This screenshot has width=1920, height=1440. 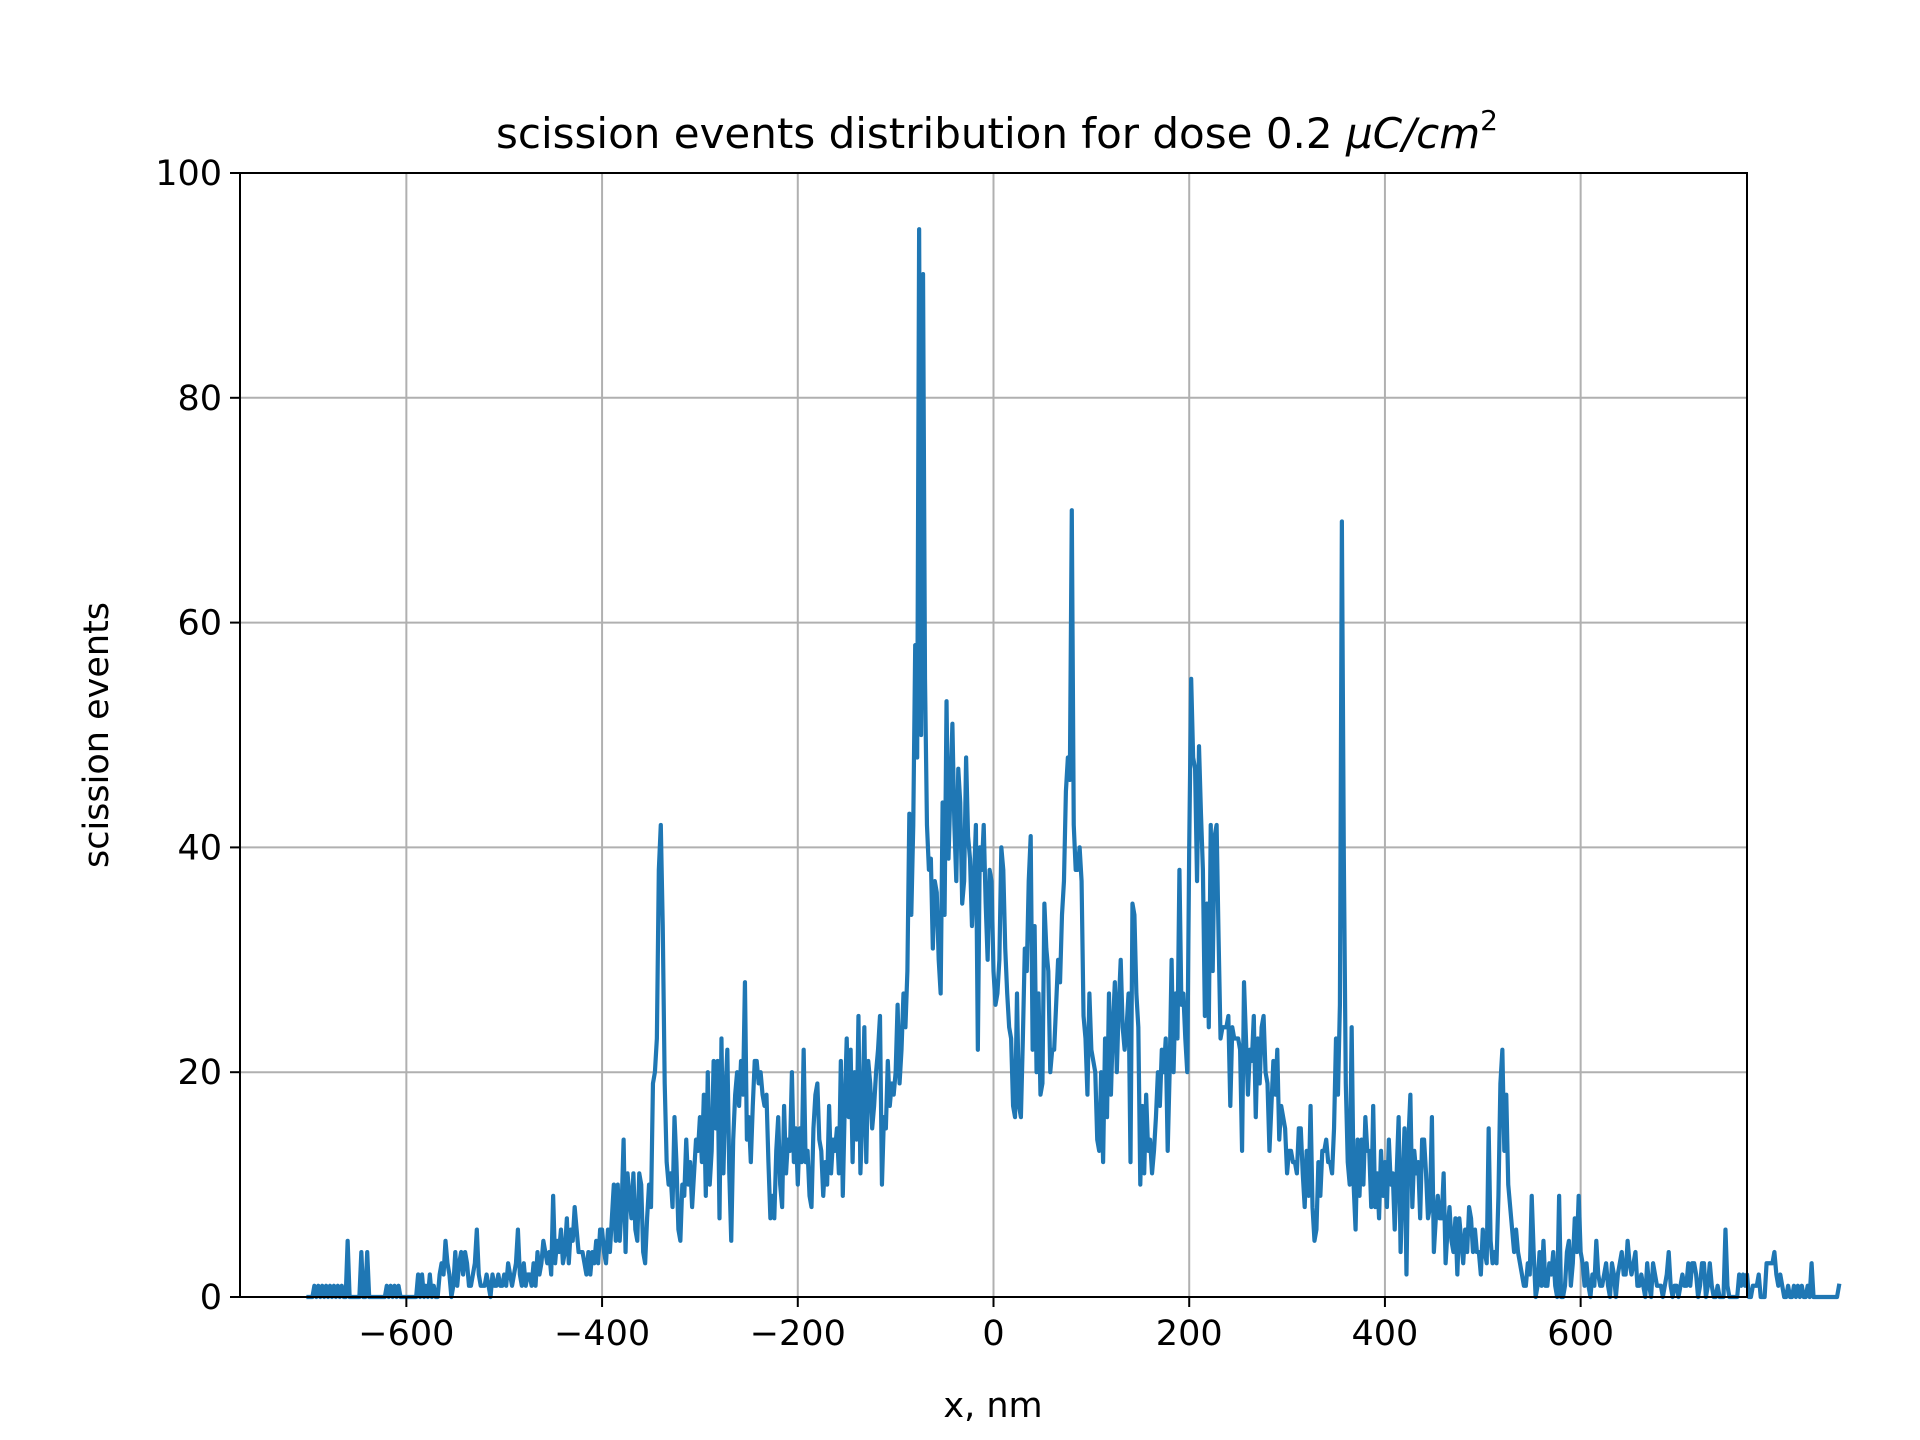 I want to click on x-tick-label: 200, so click(x=1189, y=1334).